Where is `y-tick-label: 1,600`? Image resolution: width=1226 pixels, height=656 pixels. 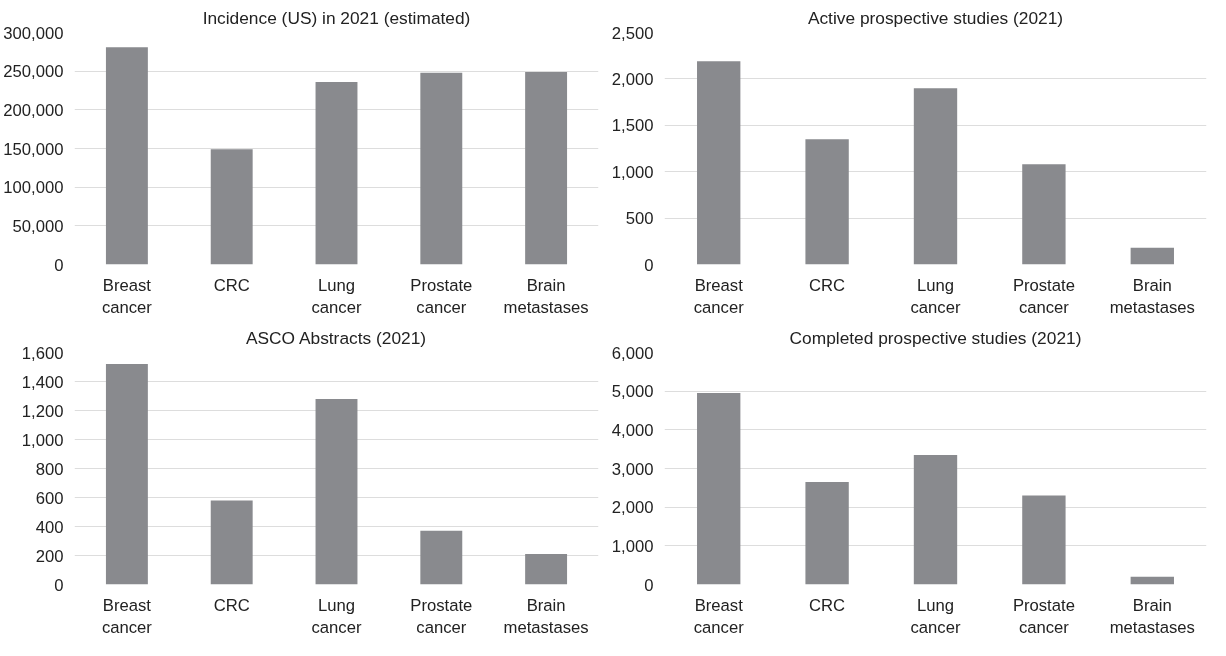 y-tick-label: 1,600 is located at coordinates (42, 353).